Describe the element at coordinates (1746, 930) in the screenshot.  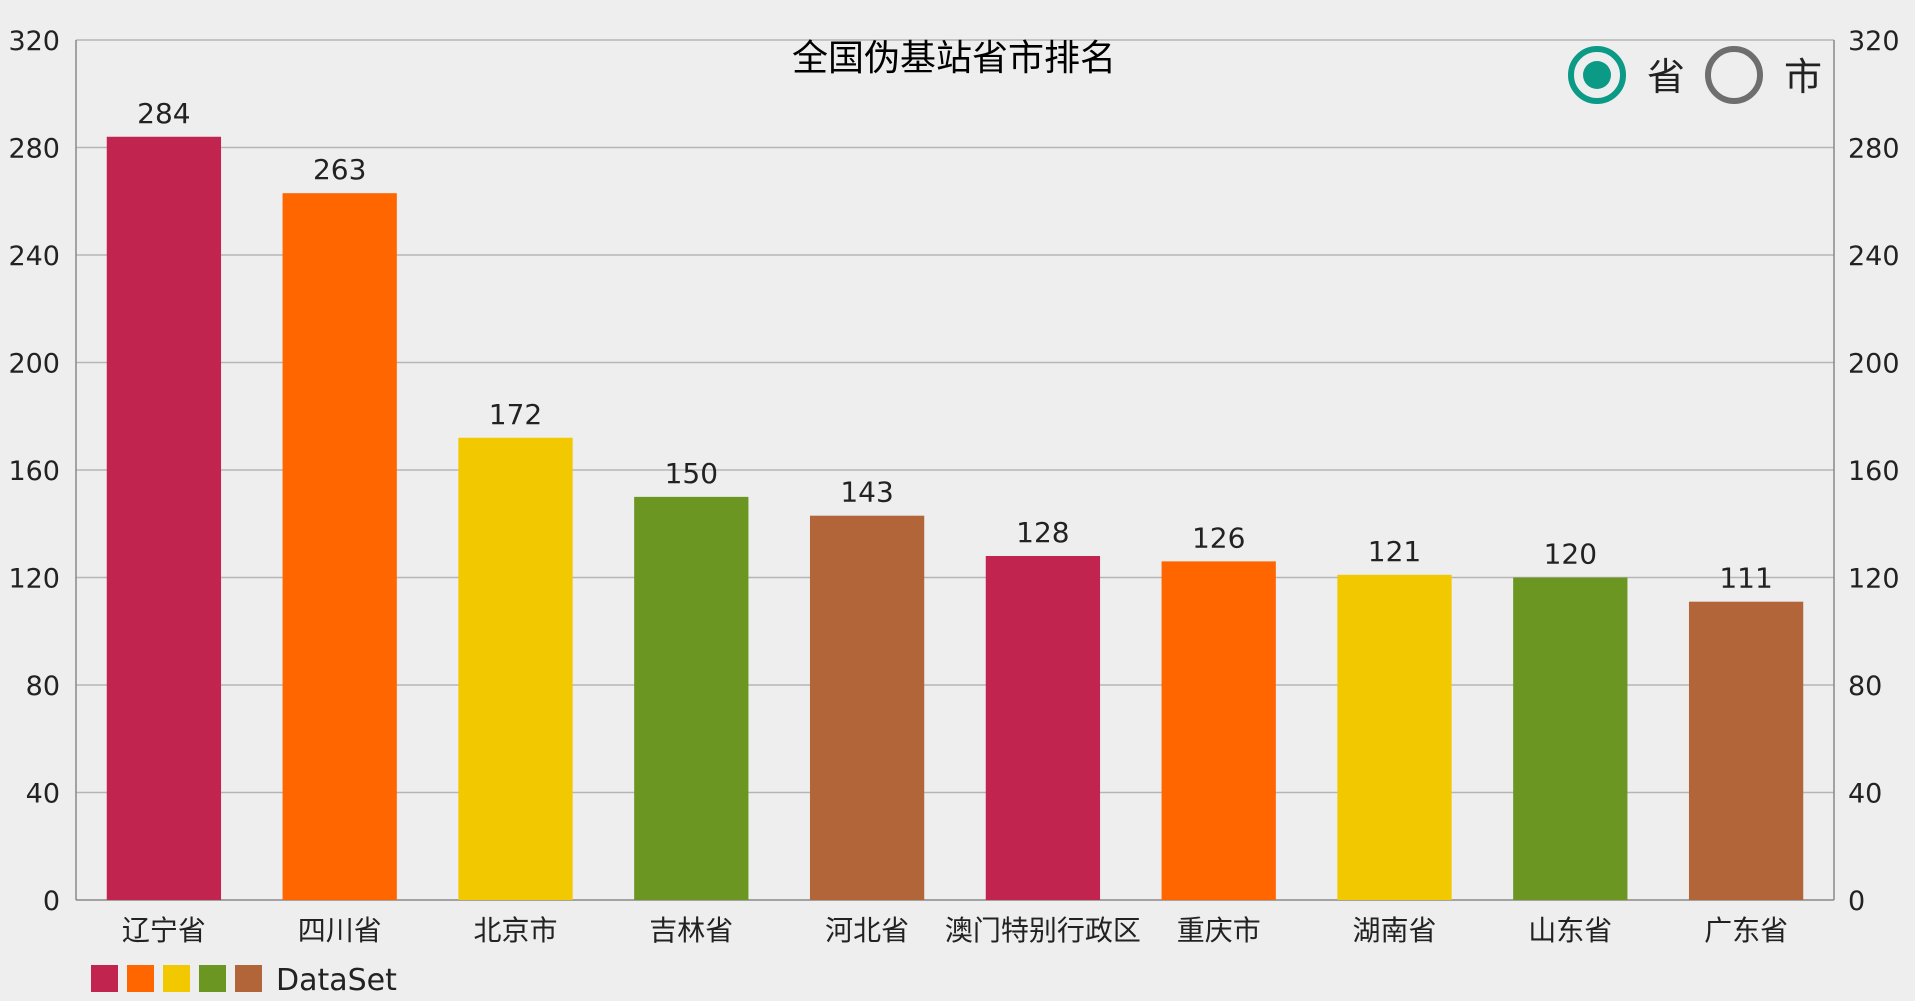
I see `x-tick-label-10: 广东省` at that location.